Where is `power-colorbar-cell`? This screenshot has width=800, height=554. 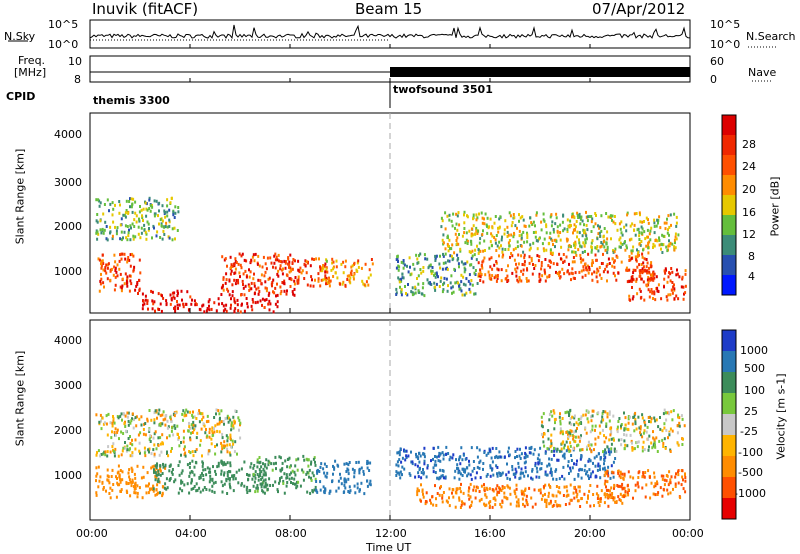 power-colorbar-cell is located at coordinates (729, 125).